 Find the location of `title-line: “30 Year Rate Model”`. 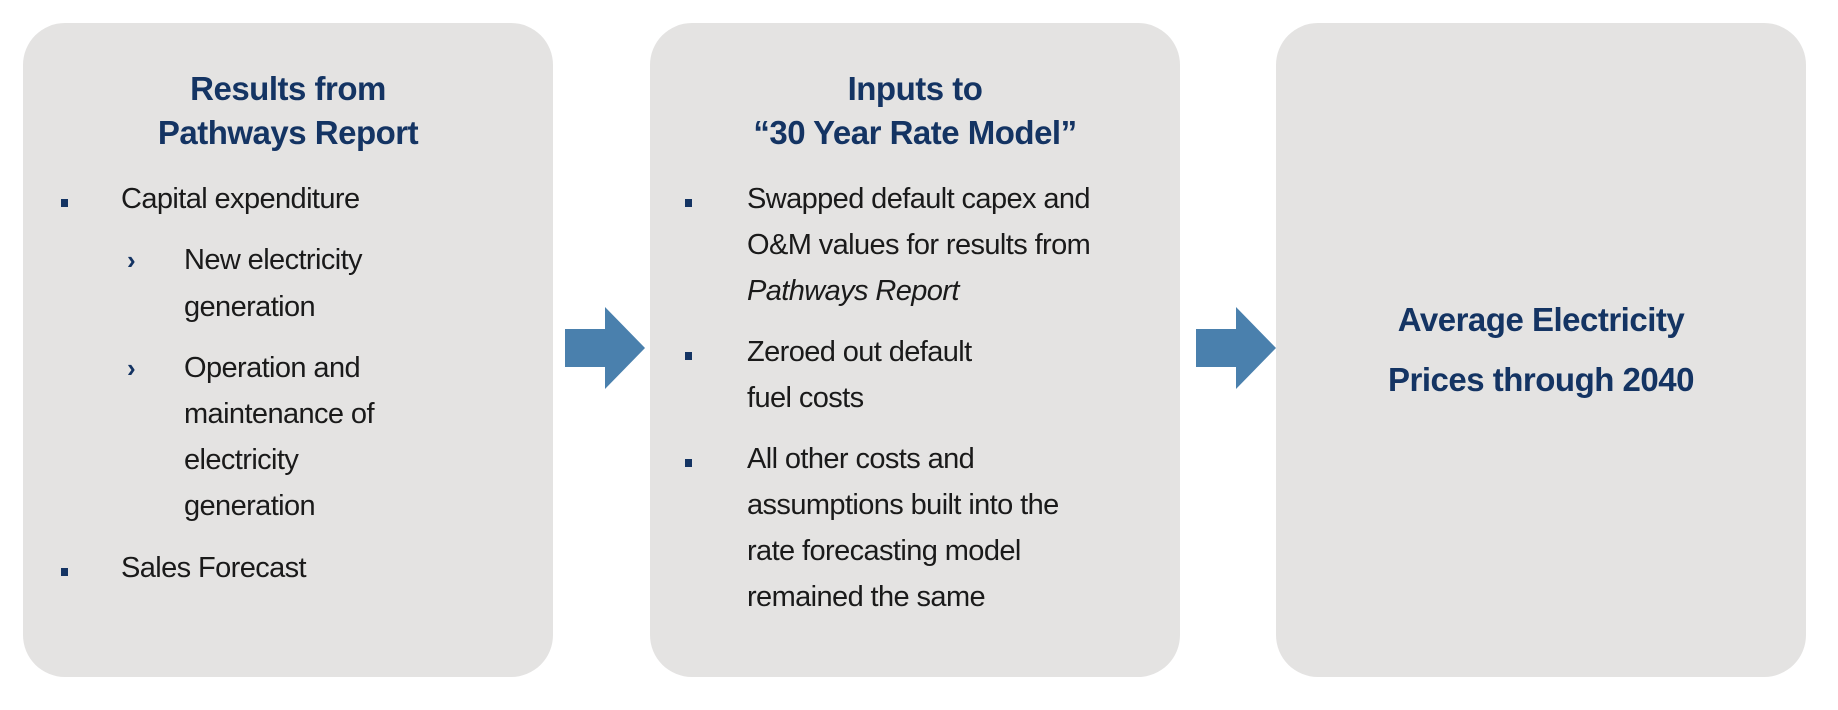

title-line: “30 Year Rate Model” is located at coordinates (915, 132).